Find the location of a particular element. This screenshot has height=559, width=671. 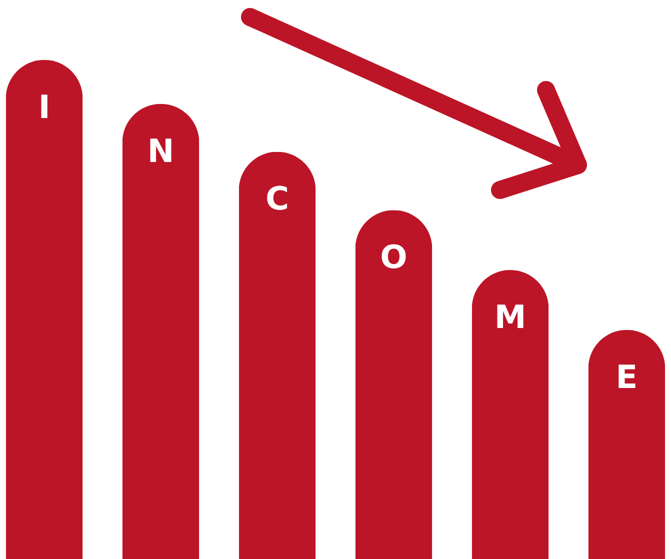

x-tick-label: M is located at coordinates (510, 317).